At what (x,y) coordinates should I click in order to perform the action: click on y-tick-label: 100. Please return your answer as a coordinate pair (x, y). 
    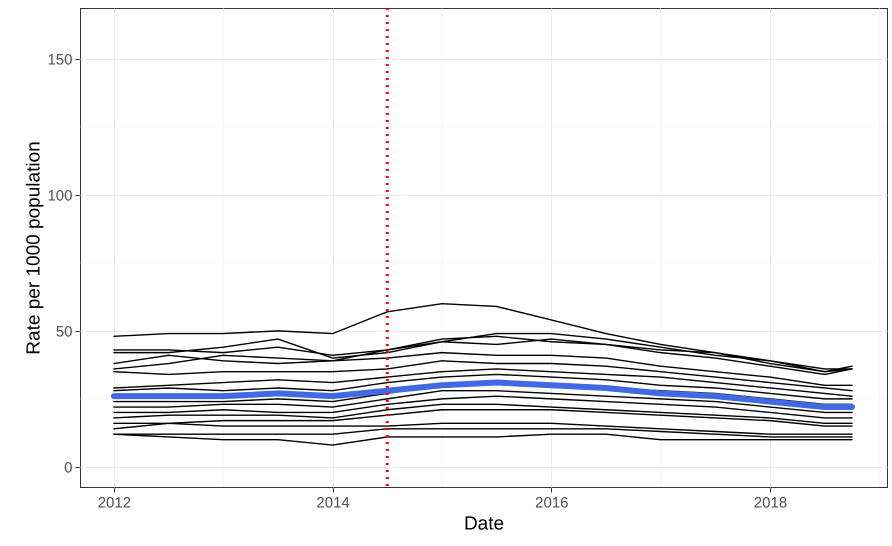
    Looking at the image, I should click on (59, 195).